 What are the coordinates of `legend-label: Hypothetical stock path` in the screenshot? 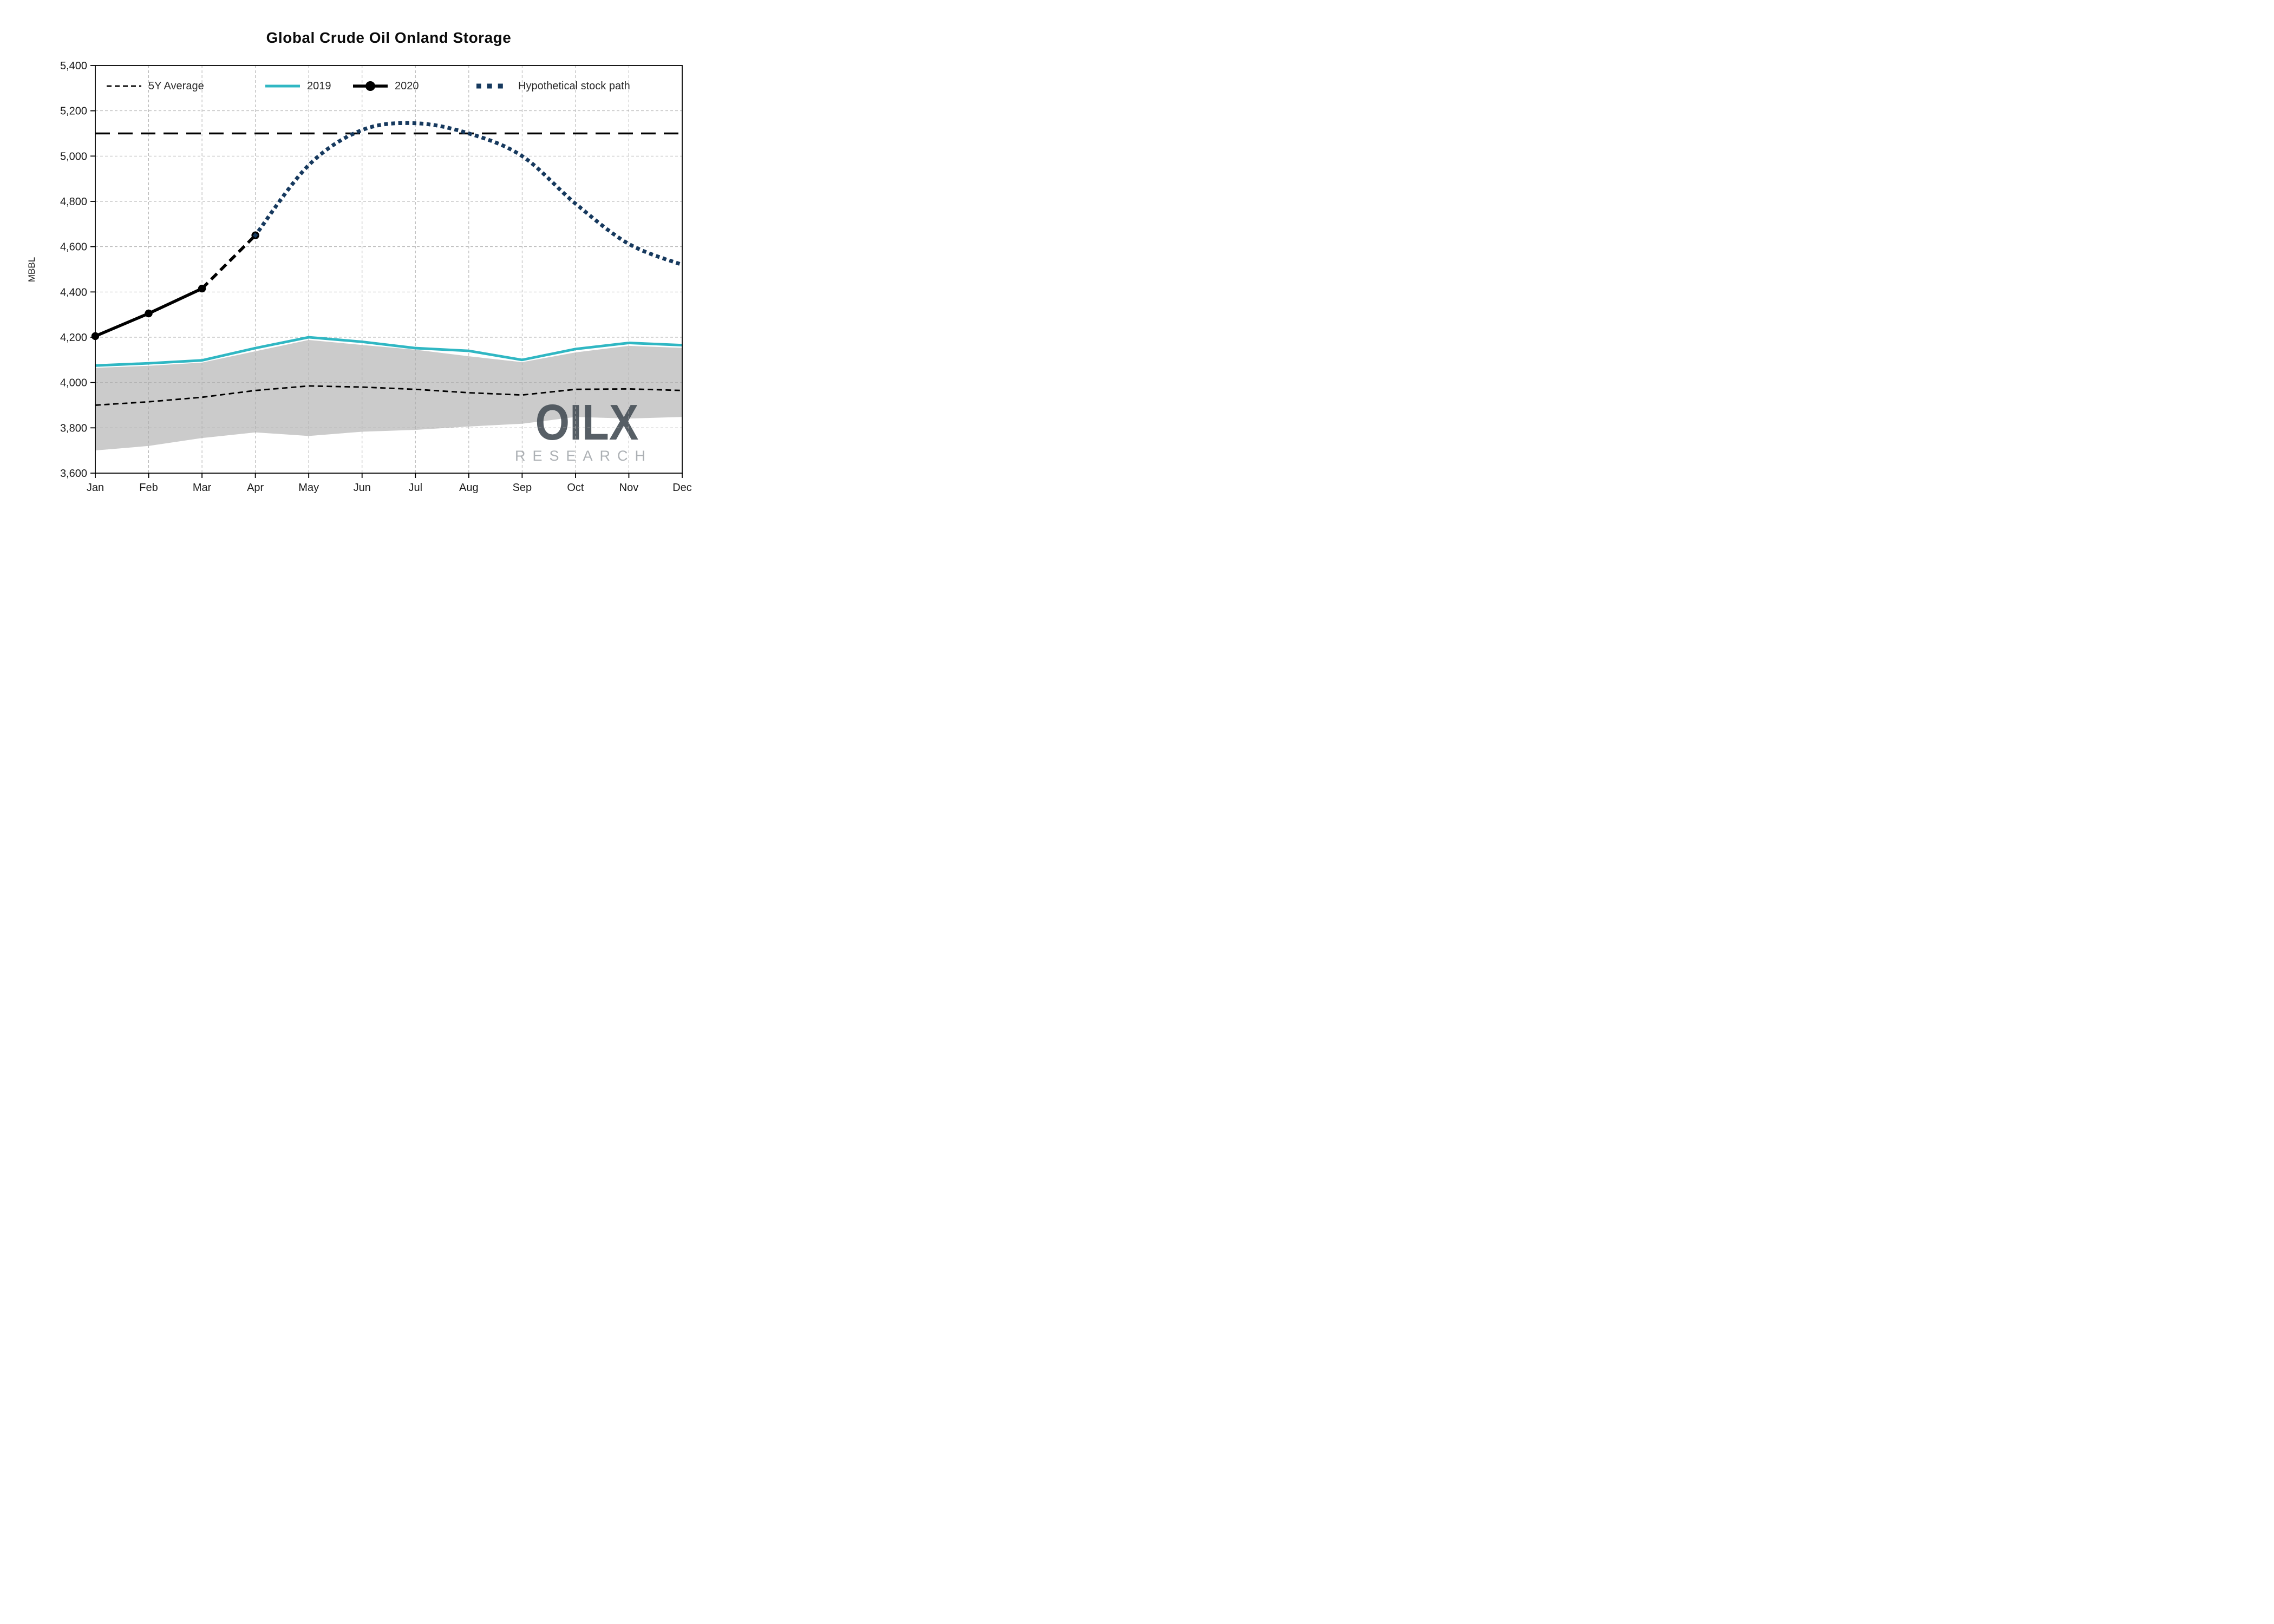 It's located at (574, 86).